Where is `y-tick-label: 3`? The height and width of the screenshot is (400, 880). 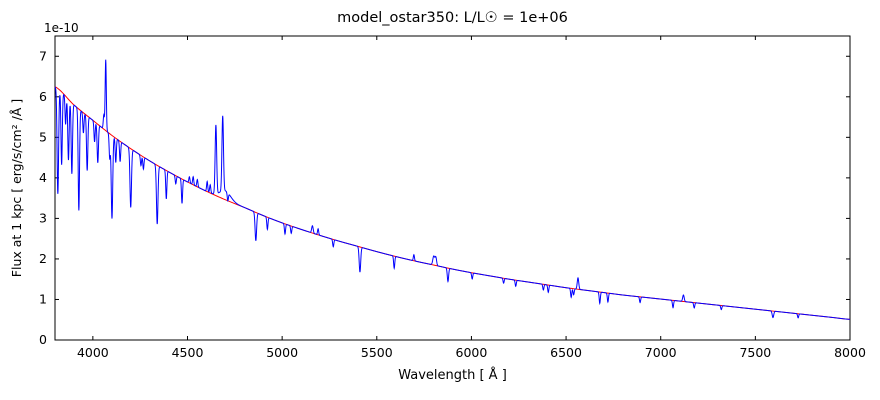
y-tick-label: 3 is located at coordinates (43, 217).